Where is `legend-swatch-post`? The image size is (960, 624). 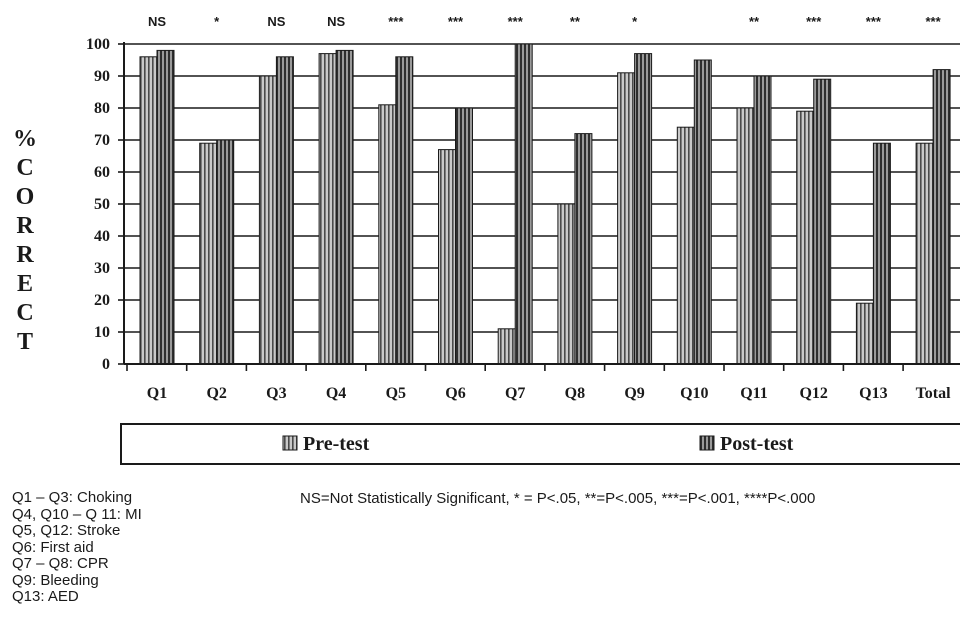
legend-swatch-post is located at coordinates (707, 443).